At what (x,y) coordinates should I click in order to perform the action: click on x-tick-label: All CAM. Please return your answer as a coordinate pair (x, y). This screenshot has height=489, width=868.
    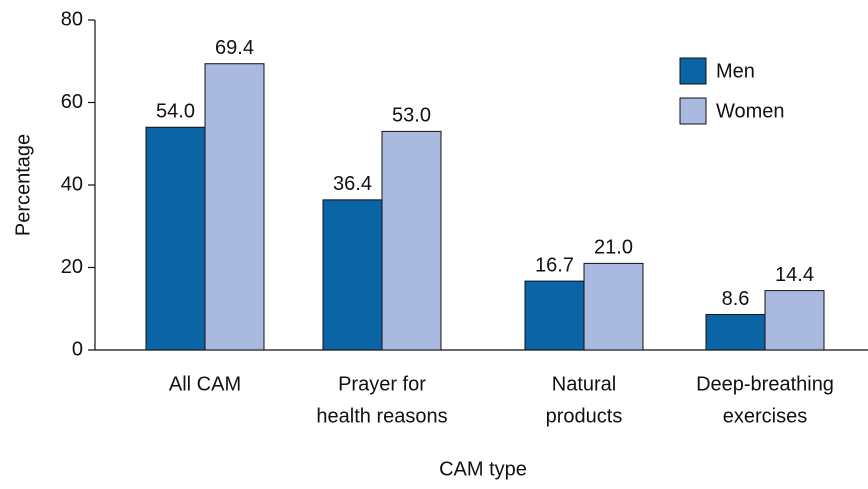
    Looking at the image, I should click on (205, 384).